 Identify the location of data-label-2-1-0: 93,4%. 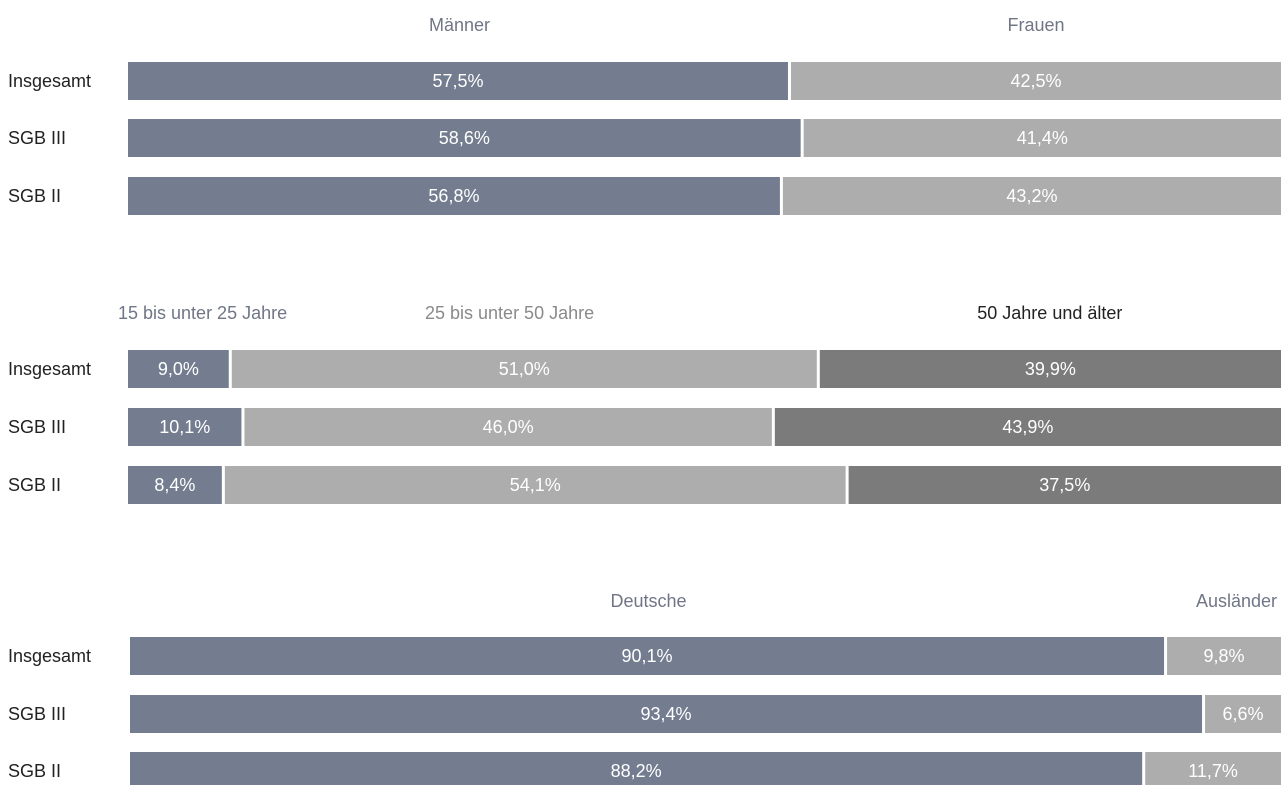
(665, 714).